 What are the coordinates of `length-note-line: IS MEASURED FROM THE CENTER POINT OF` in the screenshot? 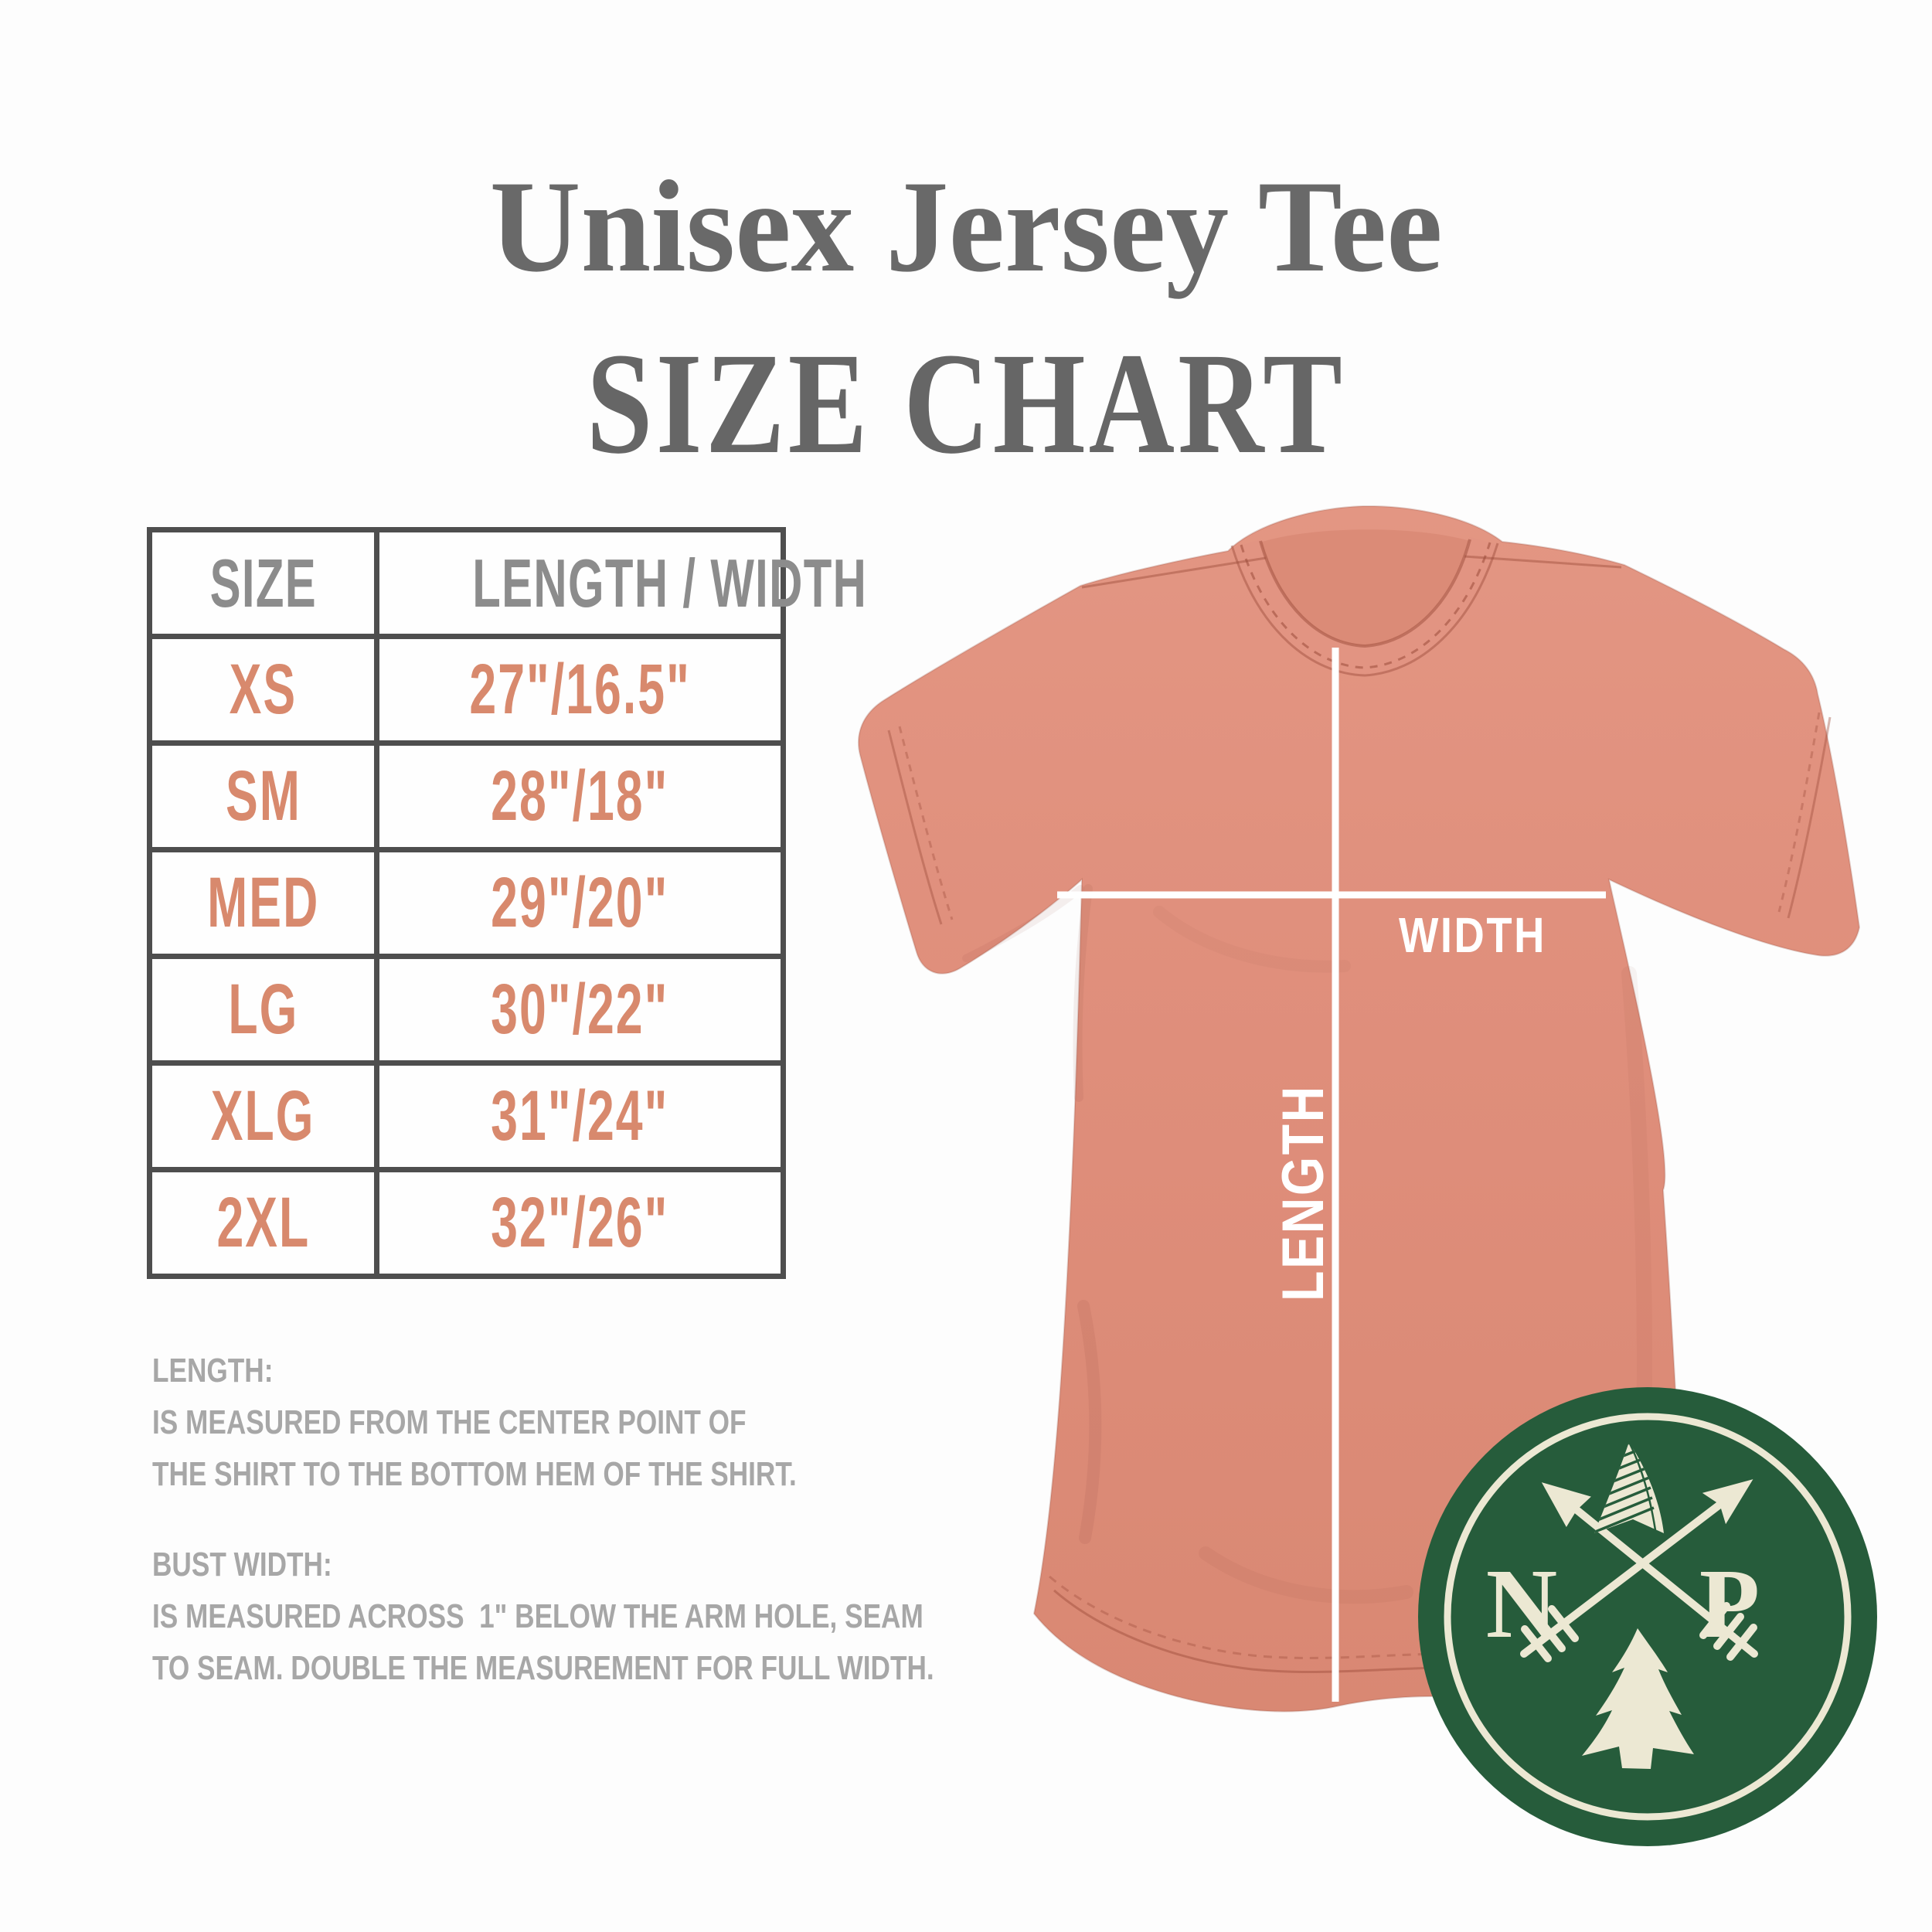 It's located at (450, 1422).